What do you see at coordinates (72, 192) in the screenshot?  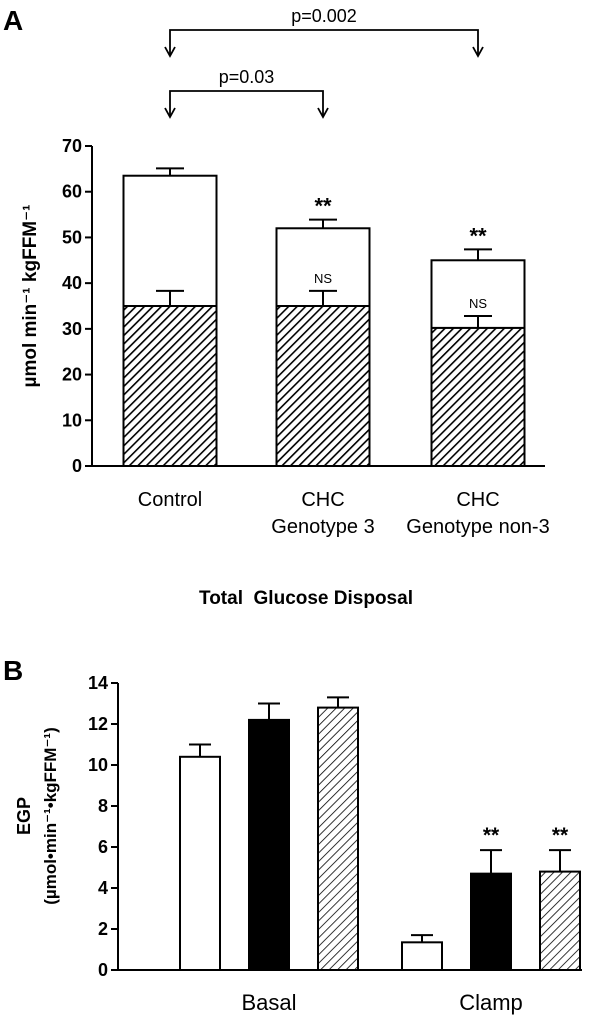 I see `panel-a-y-tick-label: 60` at bounding box center [72, 192].